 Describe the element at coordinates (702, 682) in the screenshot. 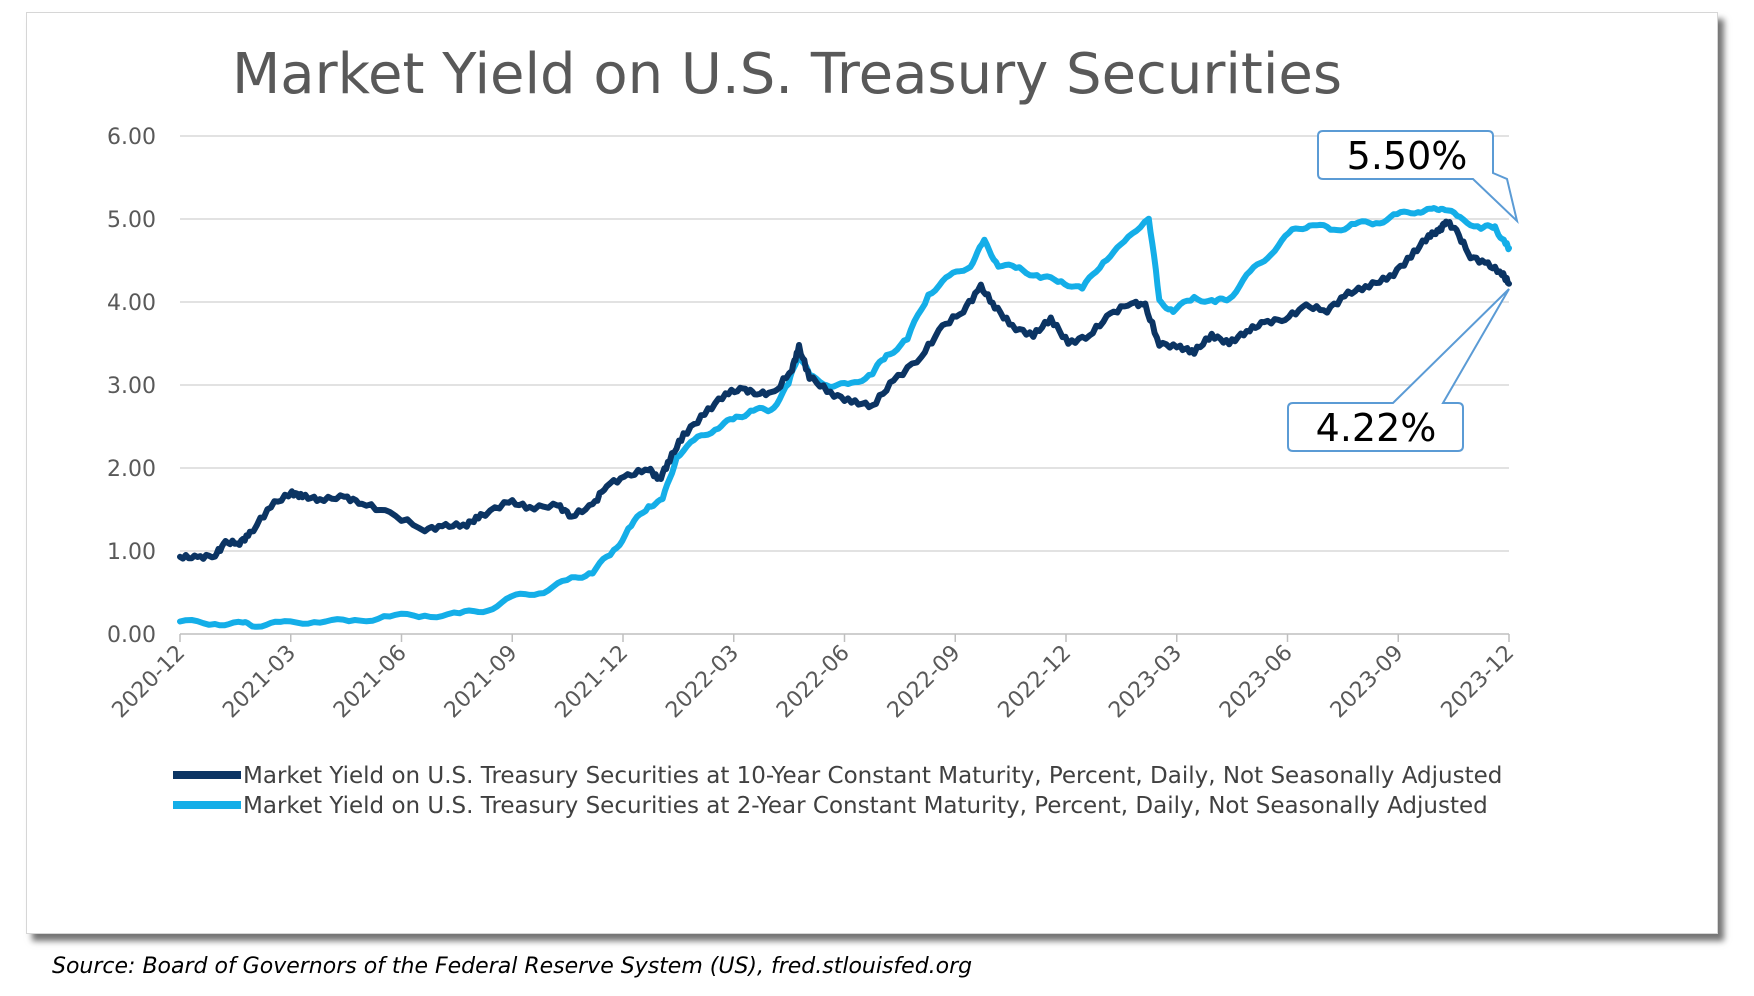

I see `x-tick-label-5: 2022-03` at that location.